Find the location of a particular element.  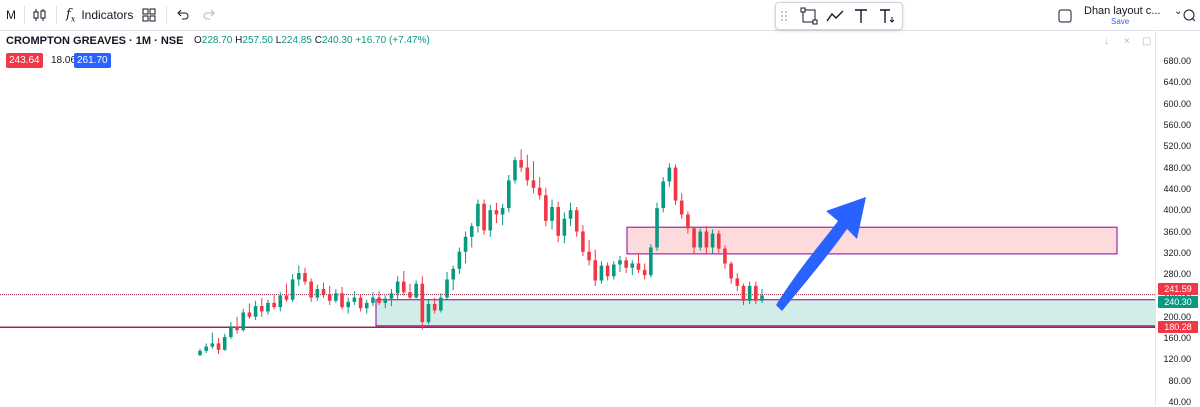

interval-button: M is located at coordinates (13, 15).